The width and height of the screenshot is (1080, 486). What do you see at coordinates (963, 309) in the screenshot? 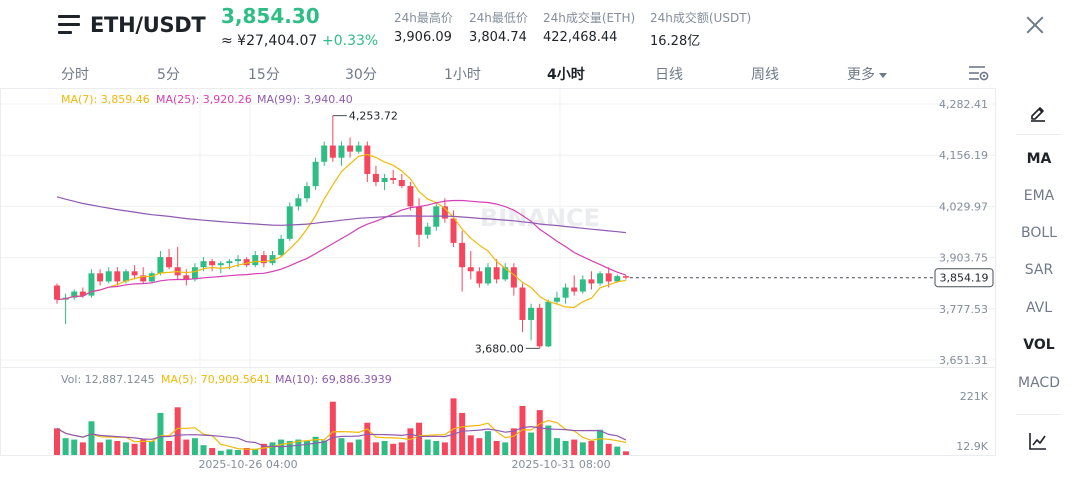
I see `price-tick-label: 3,777.53` at bounding box center [963, 309].